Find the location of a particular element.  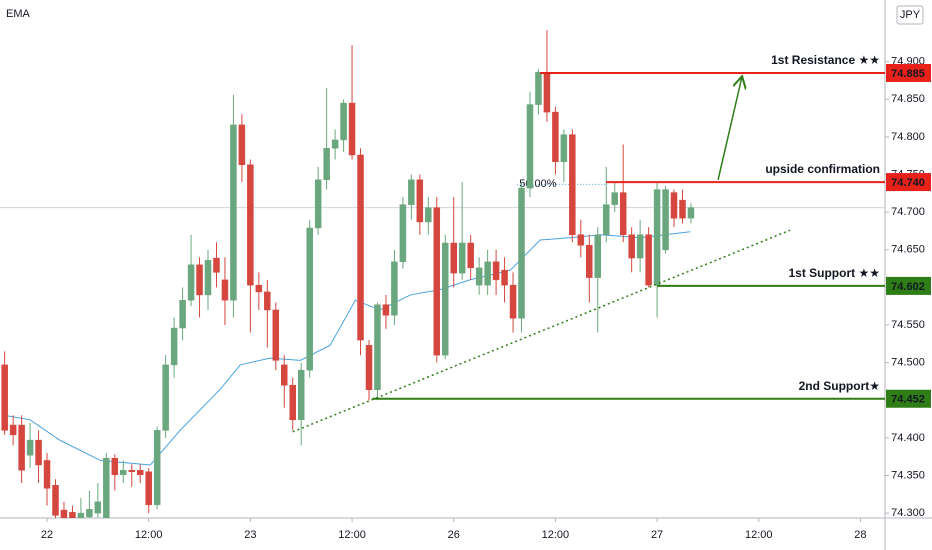

level-name: 1st Resistance ★★ is located at coordinates (825, 60).